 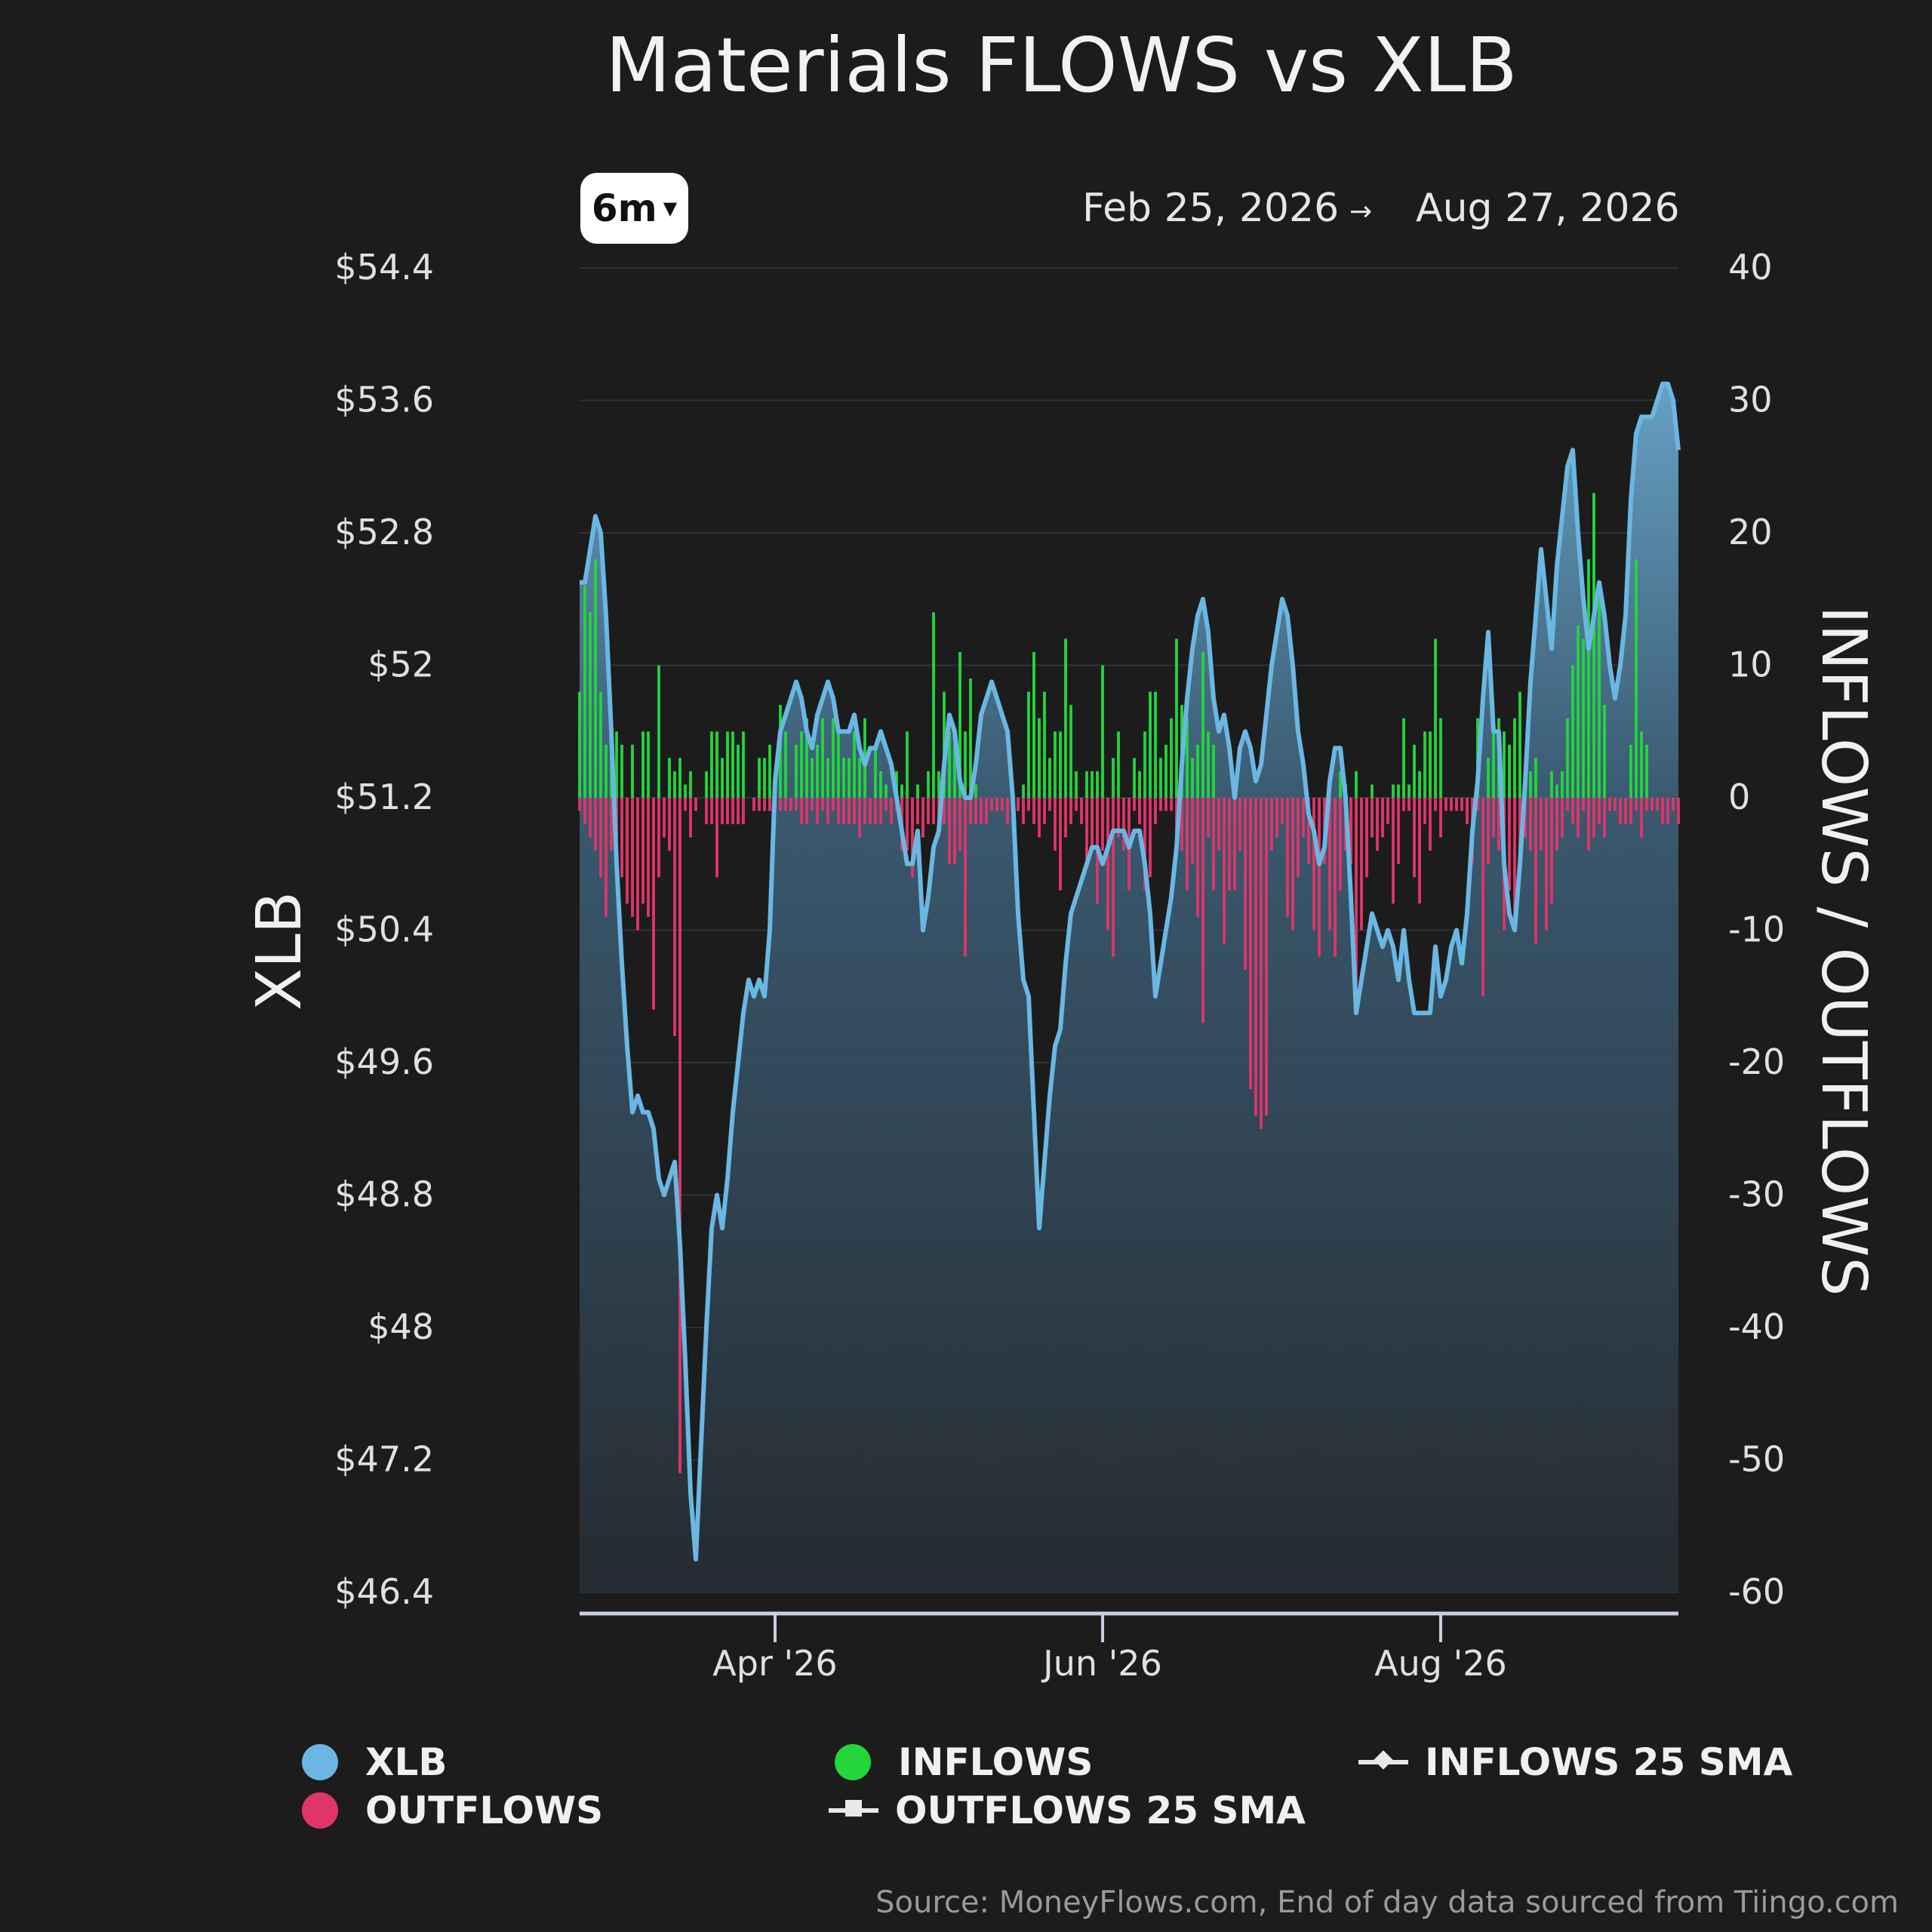 What do you see at coordinates (1750, 400) in the screenshot?
I see `y-right-tick-label: 30` at bounding box center [1750, 400].